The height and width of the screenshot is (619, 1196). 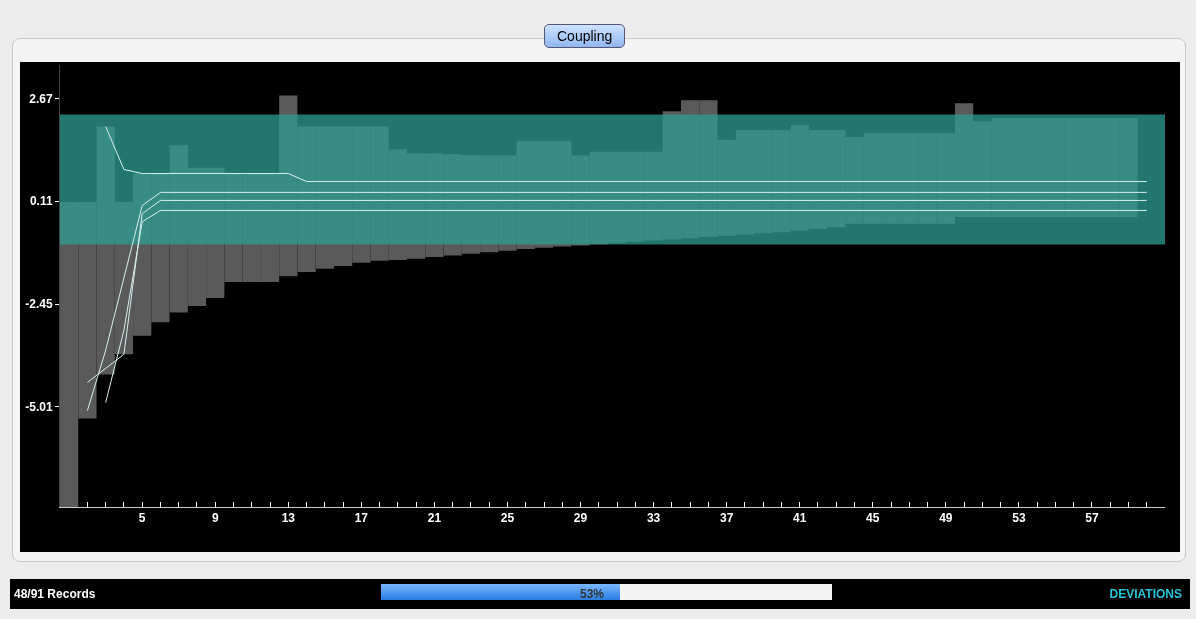 I want to click on y-tick-label: -5.01, so click(x=39, y=407).